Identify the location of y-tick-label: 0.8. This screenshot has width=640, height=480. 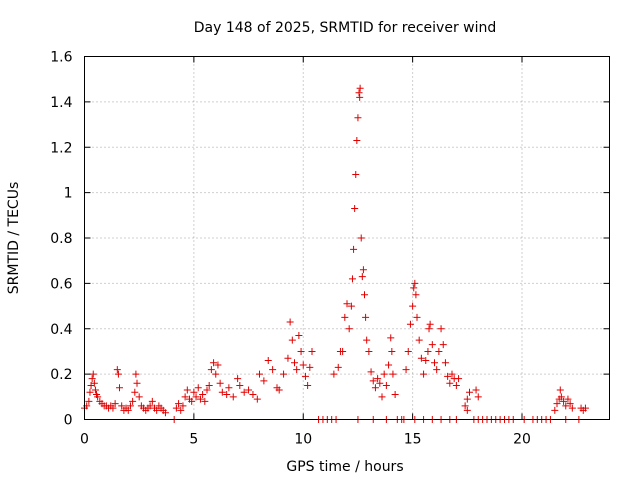
(61, 239).